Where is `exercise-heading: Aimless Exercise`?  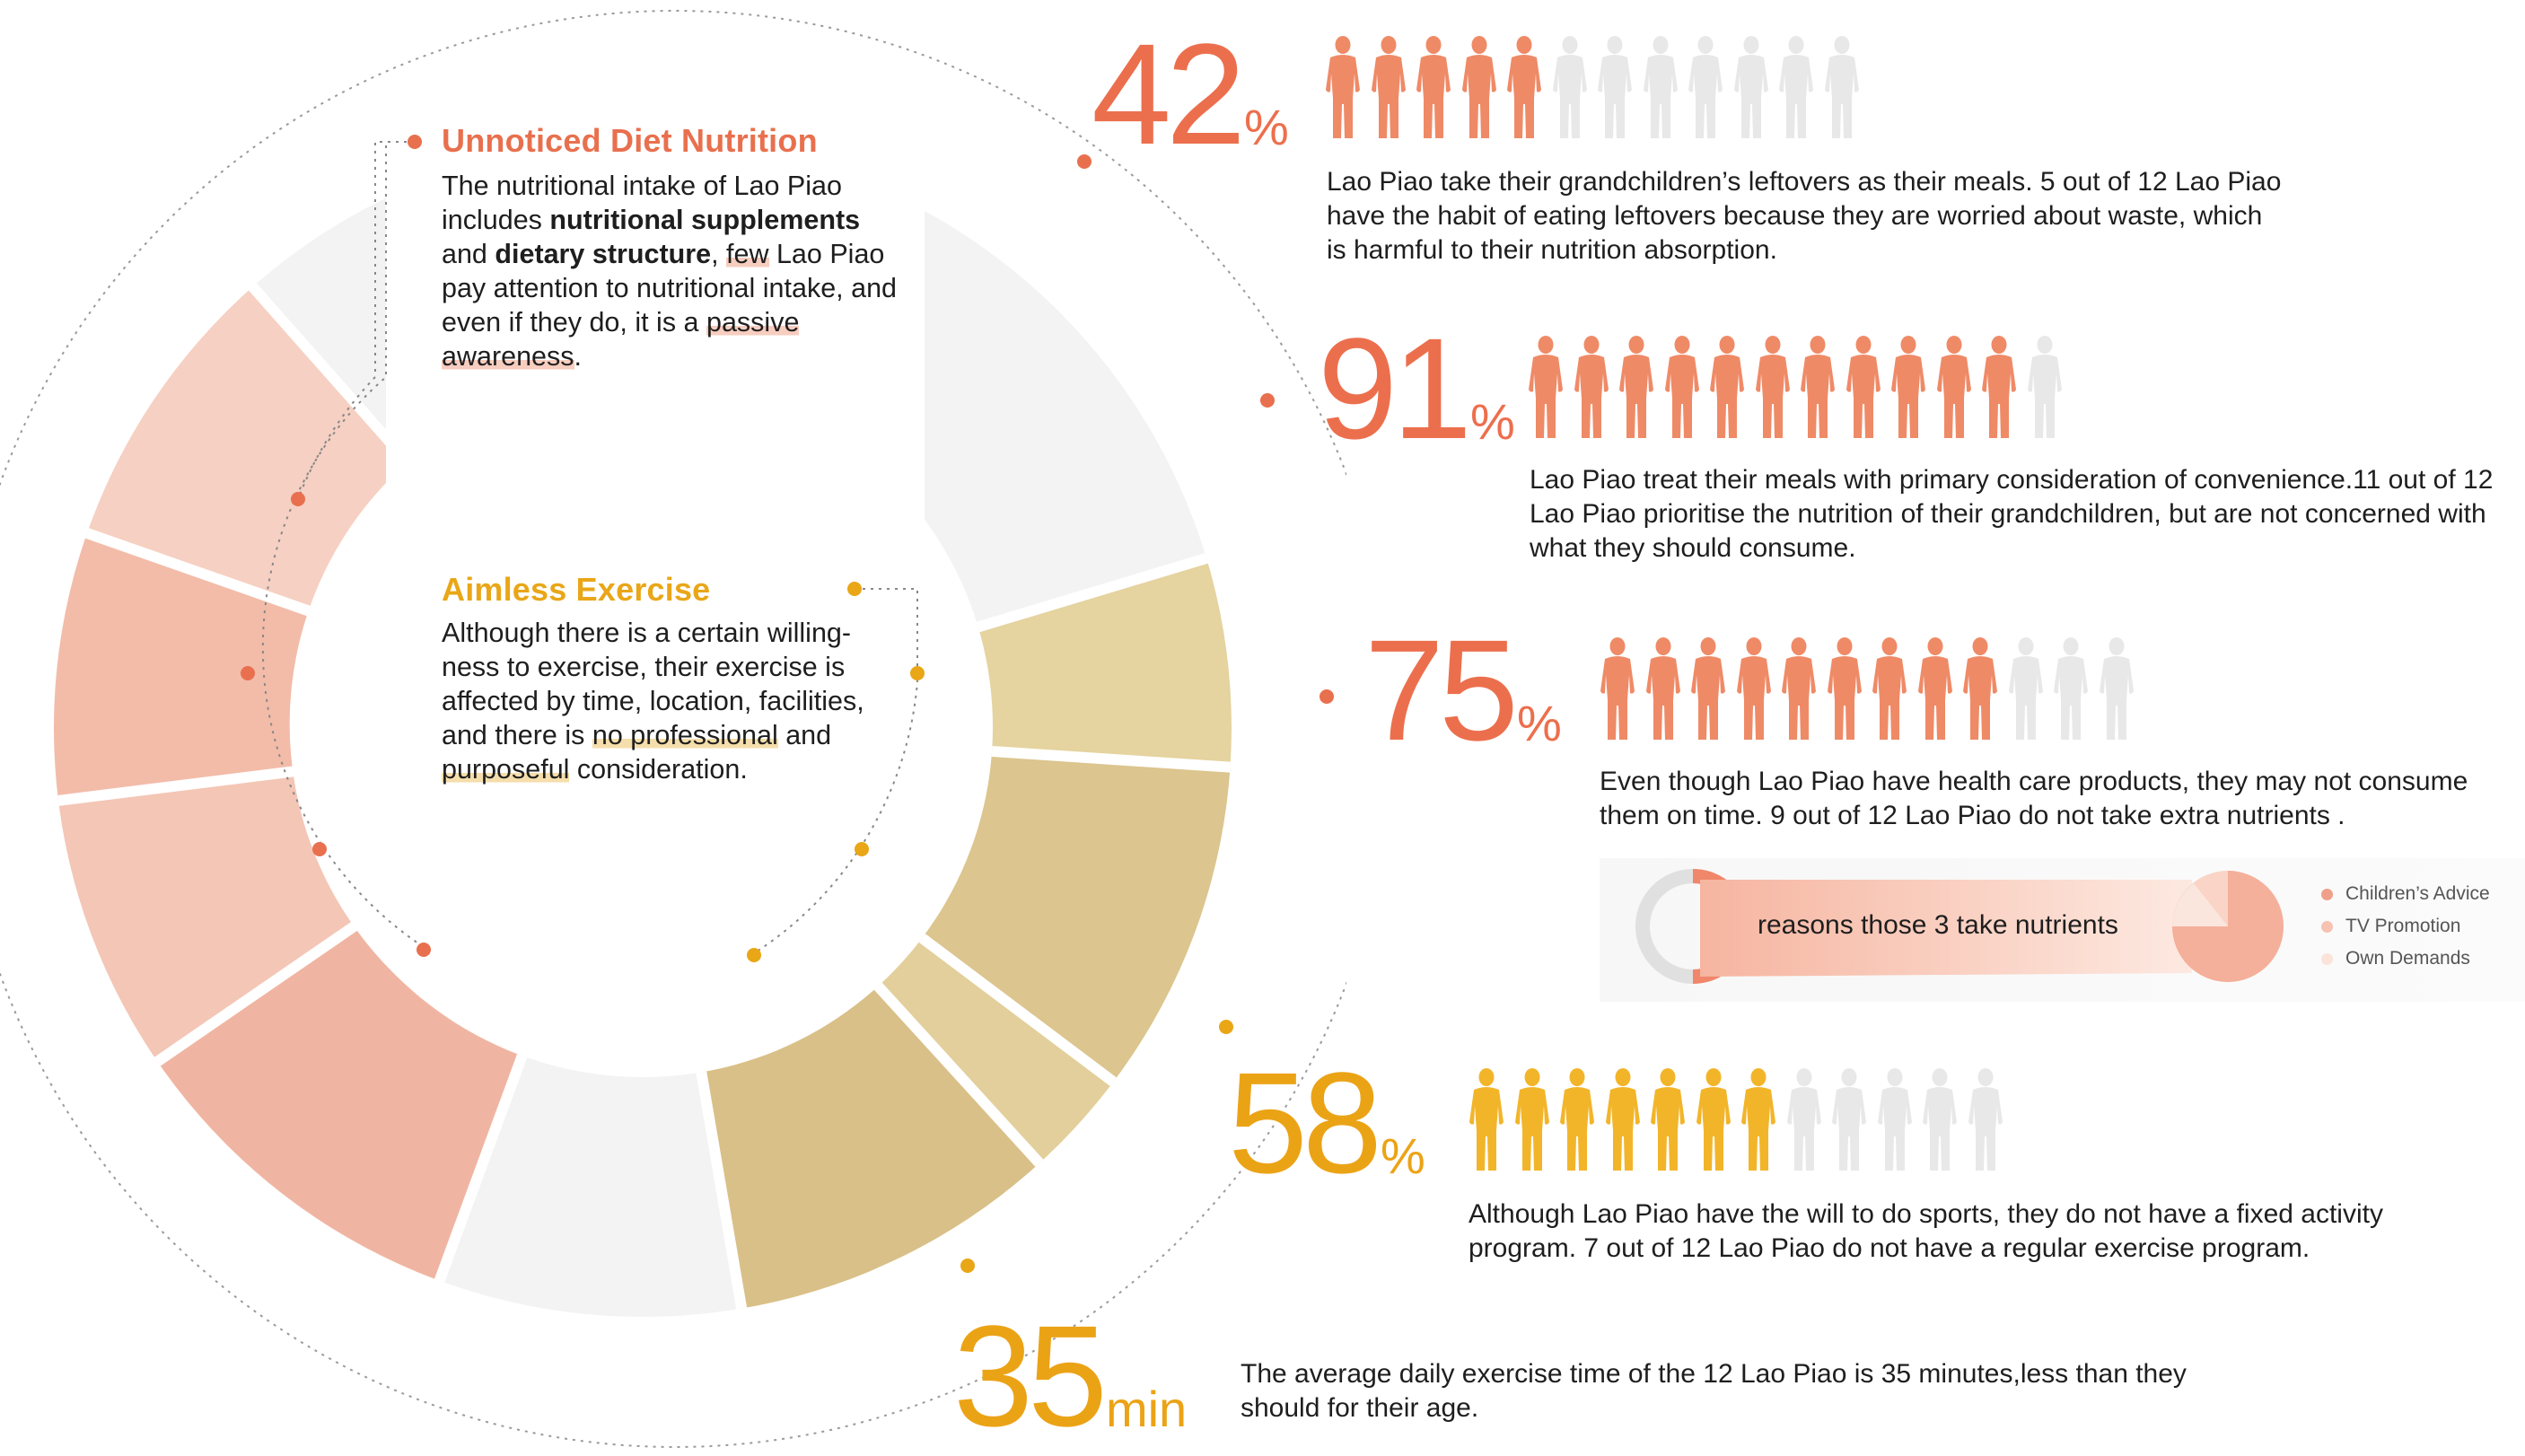
exercise-heading: Aimless Exercise is located at coordinates (577, 589).